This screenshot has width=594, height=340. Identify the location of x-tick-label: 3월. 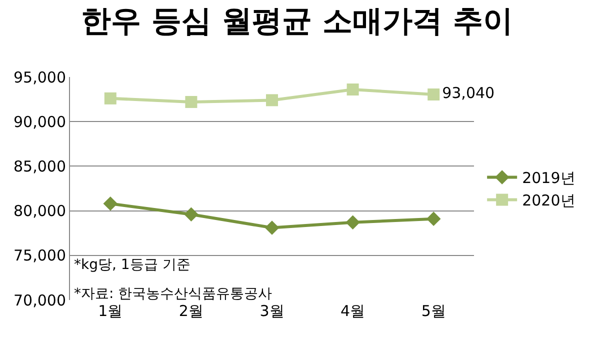
(272, 311).